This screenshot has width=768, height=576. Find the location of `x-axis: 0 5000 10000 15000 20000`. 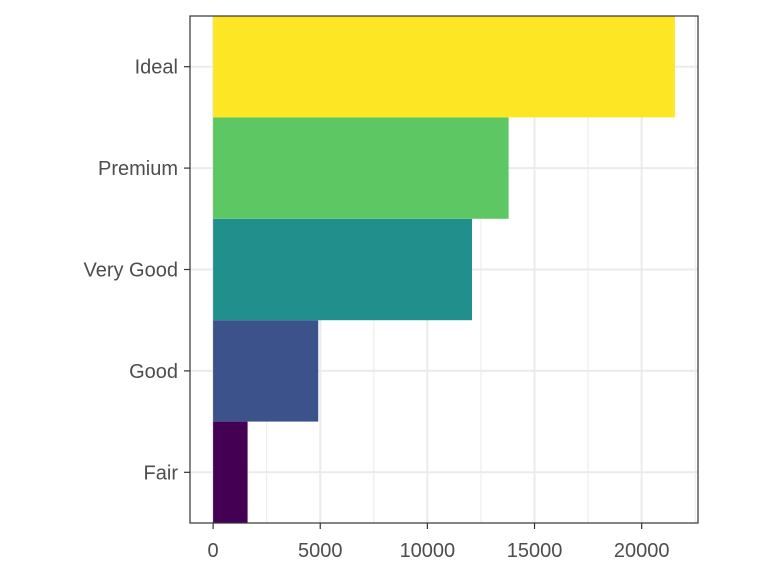

x-axis: 0 5000 10000 15000 20000 is located at coordinates (439, 542).